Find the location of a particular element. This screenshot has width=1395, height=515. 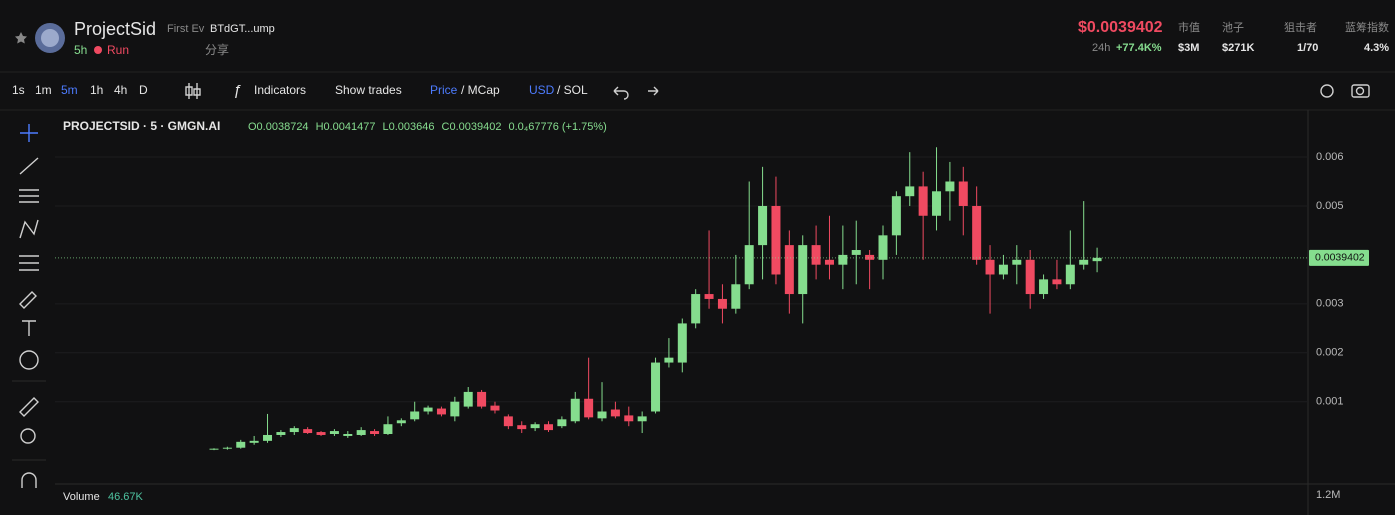

status-icon is located at coordinates (98, 50).